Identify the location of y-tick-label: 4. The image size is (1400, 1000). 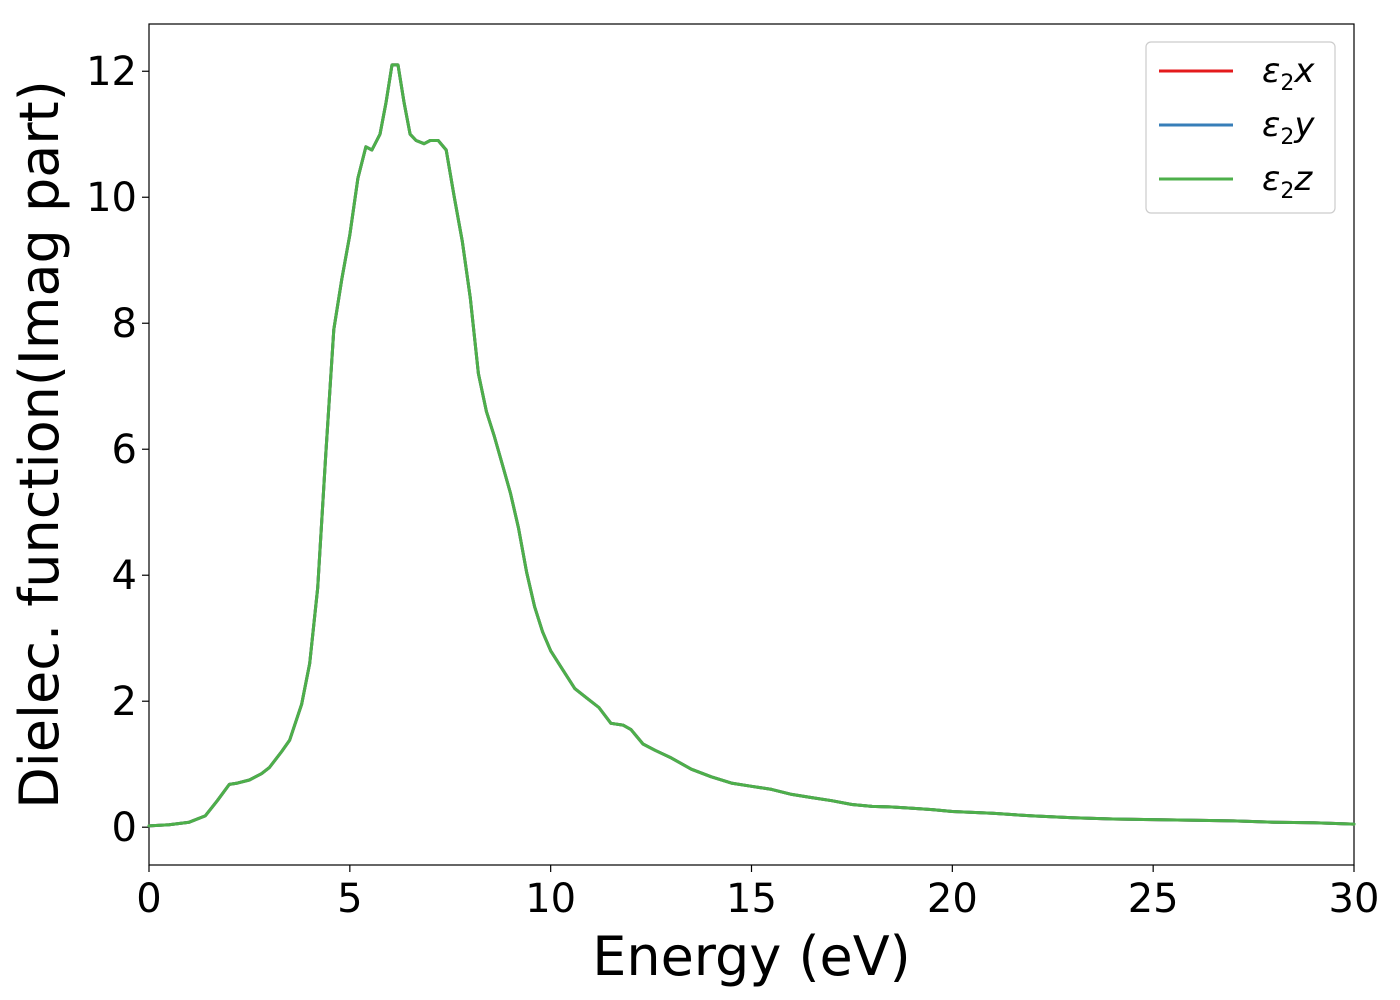
(124, 576).